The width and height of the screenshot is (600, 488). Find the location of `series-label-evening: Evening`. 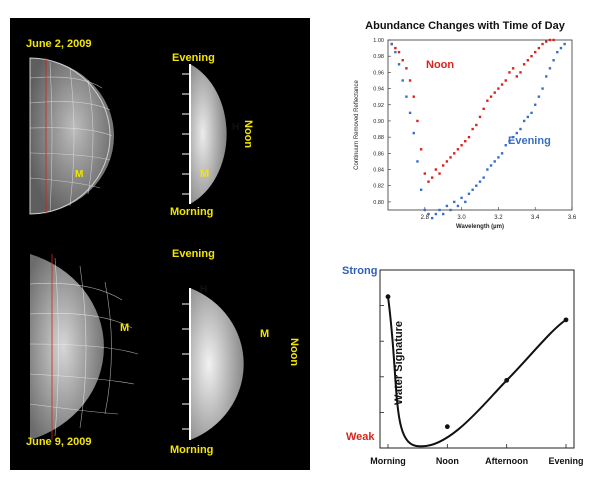

series-label-evening: Evening is located at coordinates (529, 141).